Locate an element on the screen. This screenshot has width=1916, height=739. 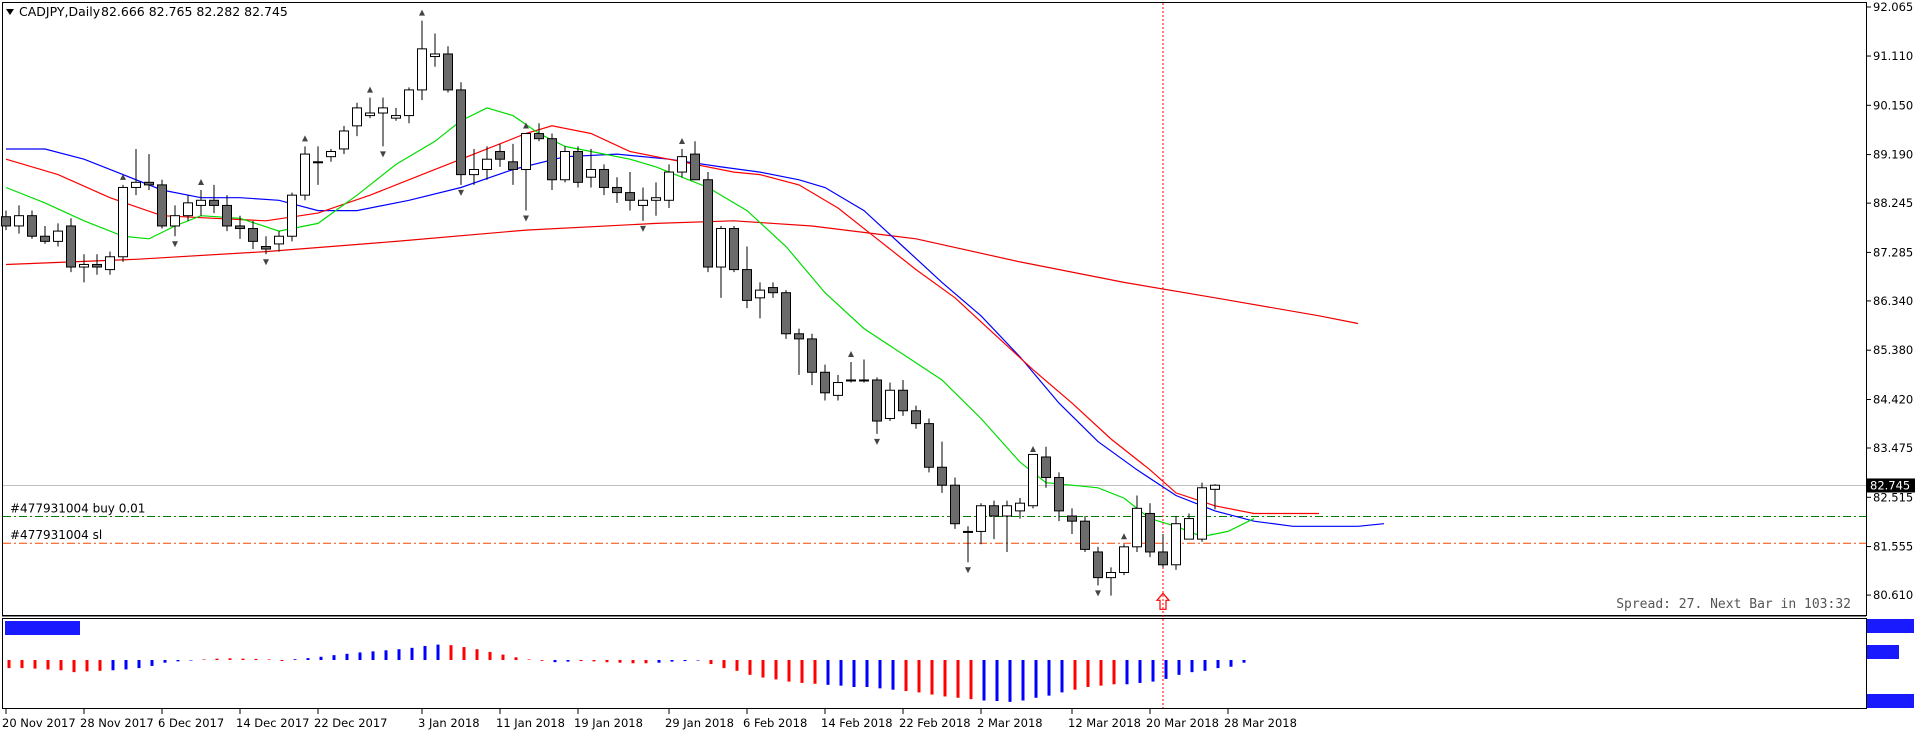
time-tick-label: 19 Jan 2018 is located at coordinates (608, 723).